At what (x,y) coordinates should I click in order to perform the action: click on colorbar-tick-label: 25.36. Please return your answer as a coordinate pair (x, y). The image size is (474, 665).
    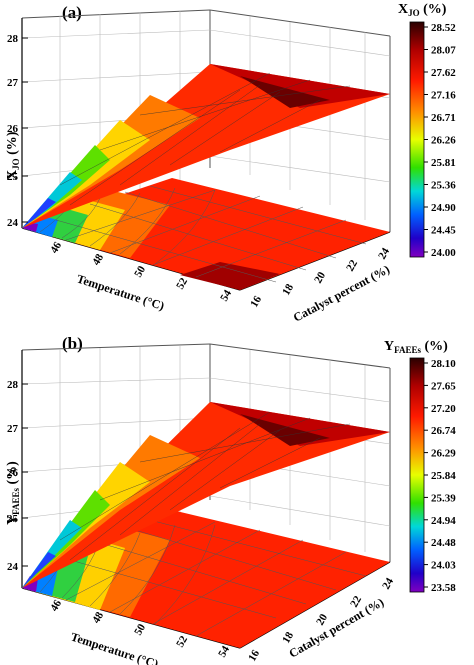
    Looking at the image, I should click on (443, 186).